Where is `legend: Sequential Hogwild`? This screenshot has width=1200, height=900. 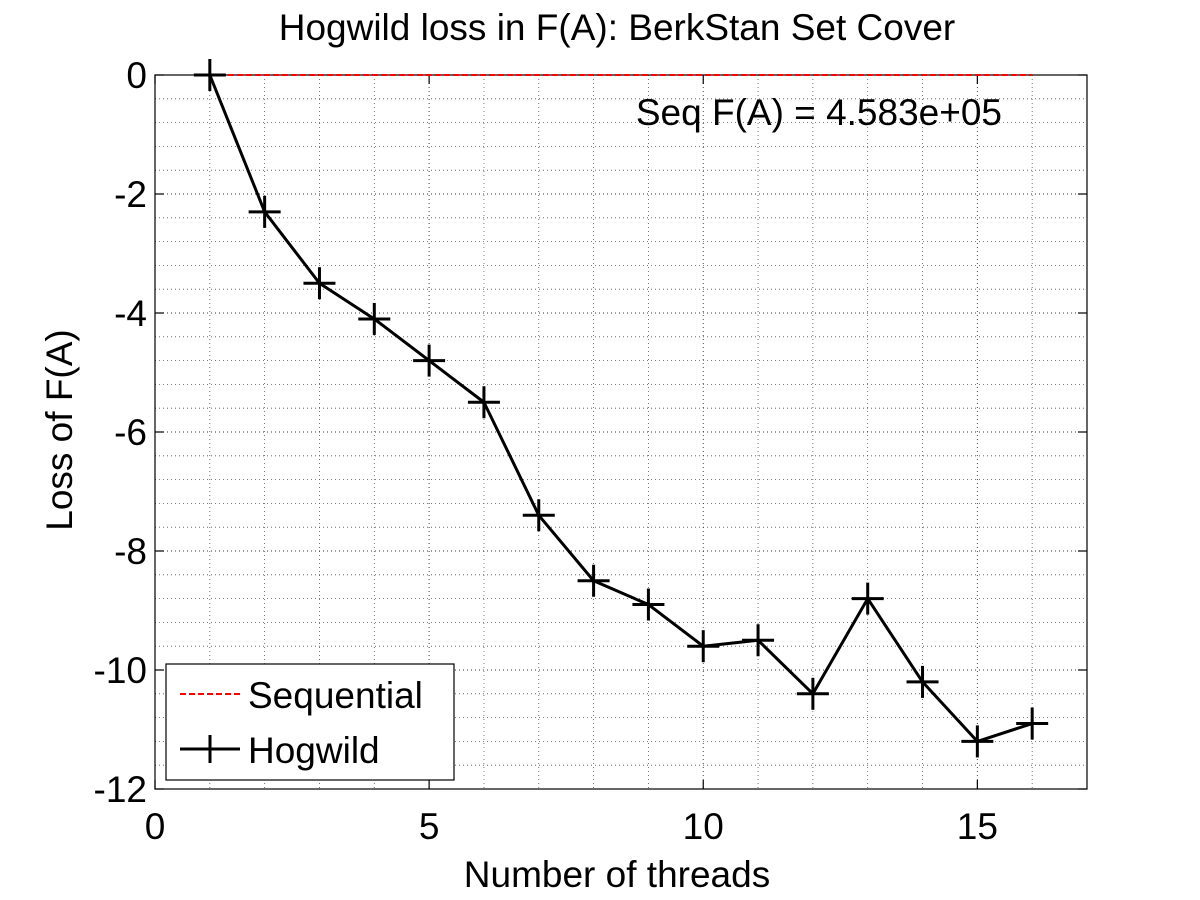
legend: Sequential Hogwild is located at coordinates (310, 722).